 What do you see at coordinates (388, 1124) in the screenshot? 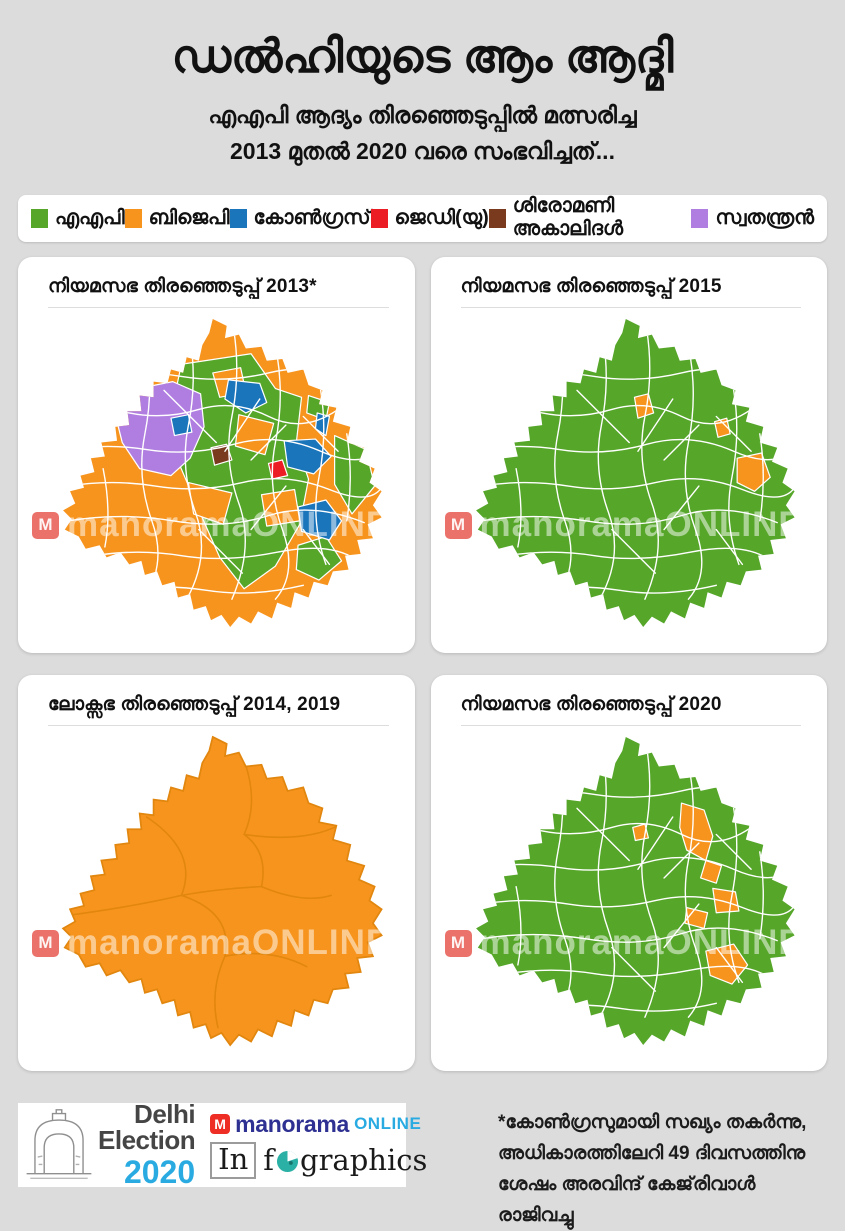
I see `online-wordmark: ONLINE` at bounding box center [388, 1124].